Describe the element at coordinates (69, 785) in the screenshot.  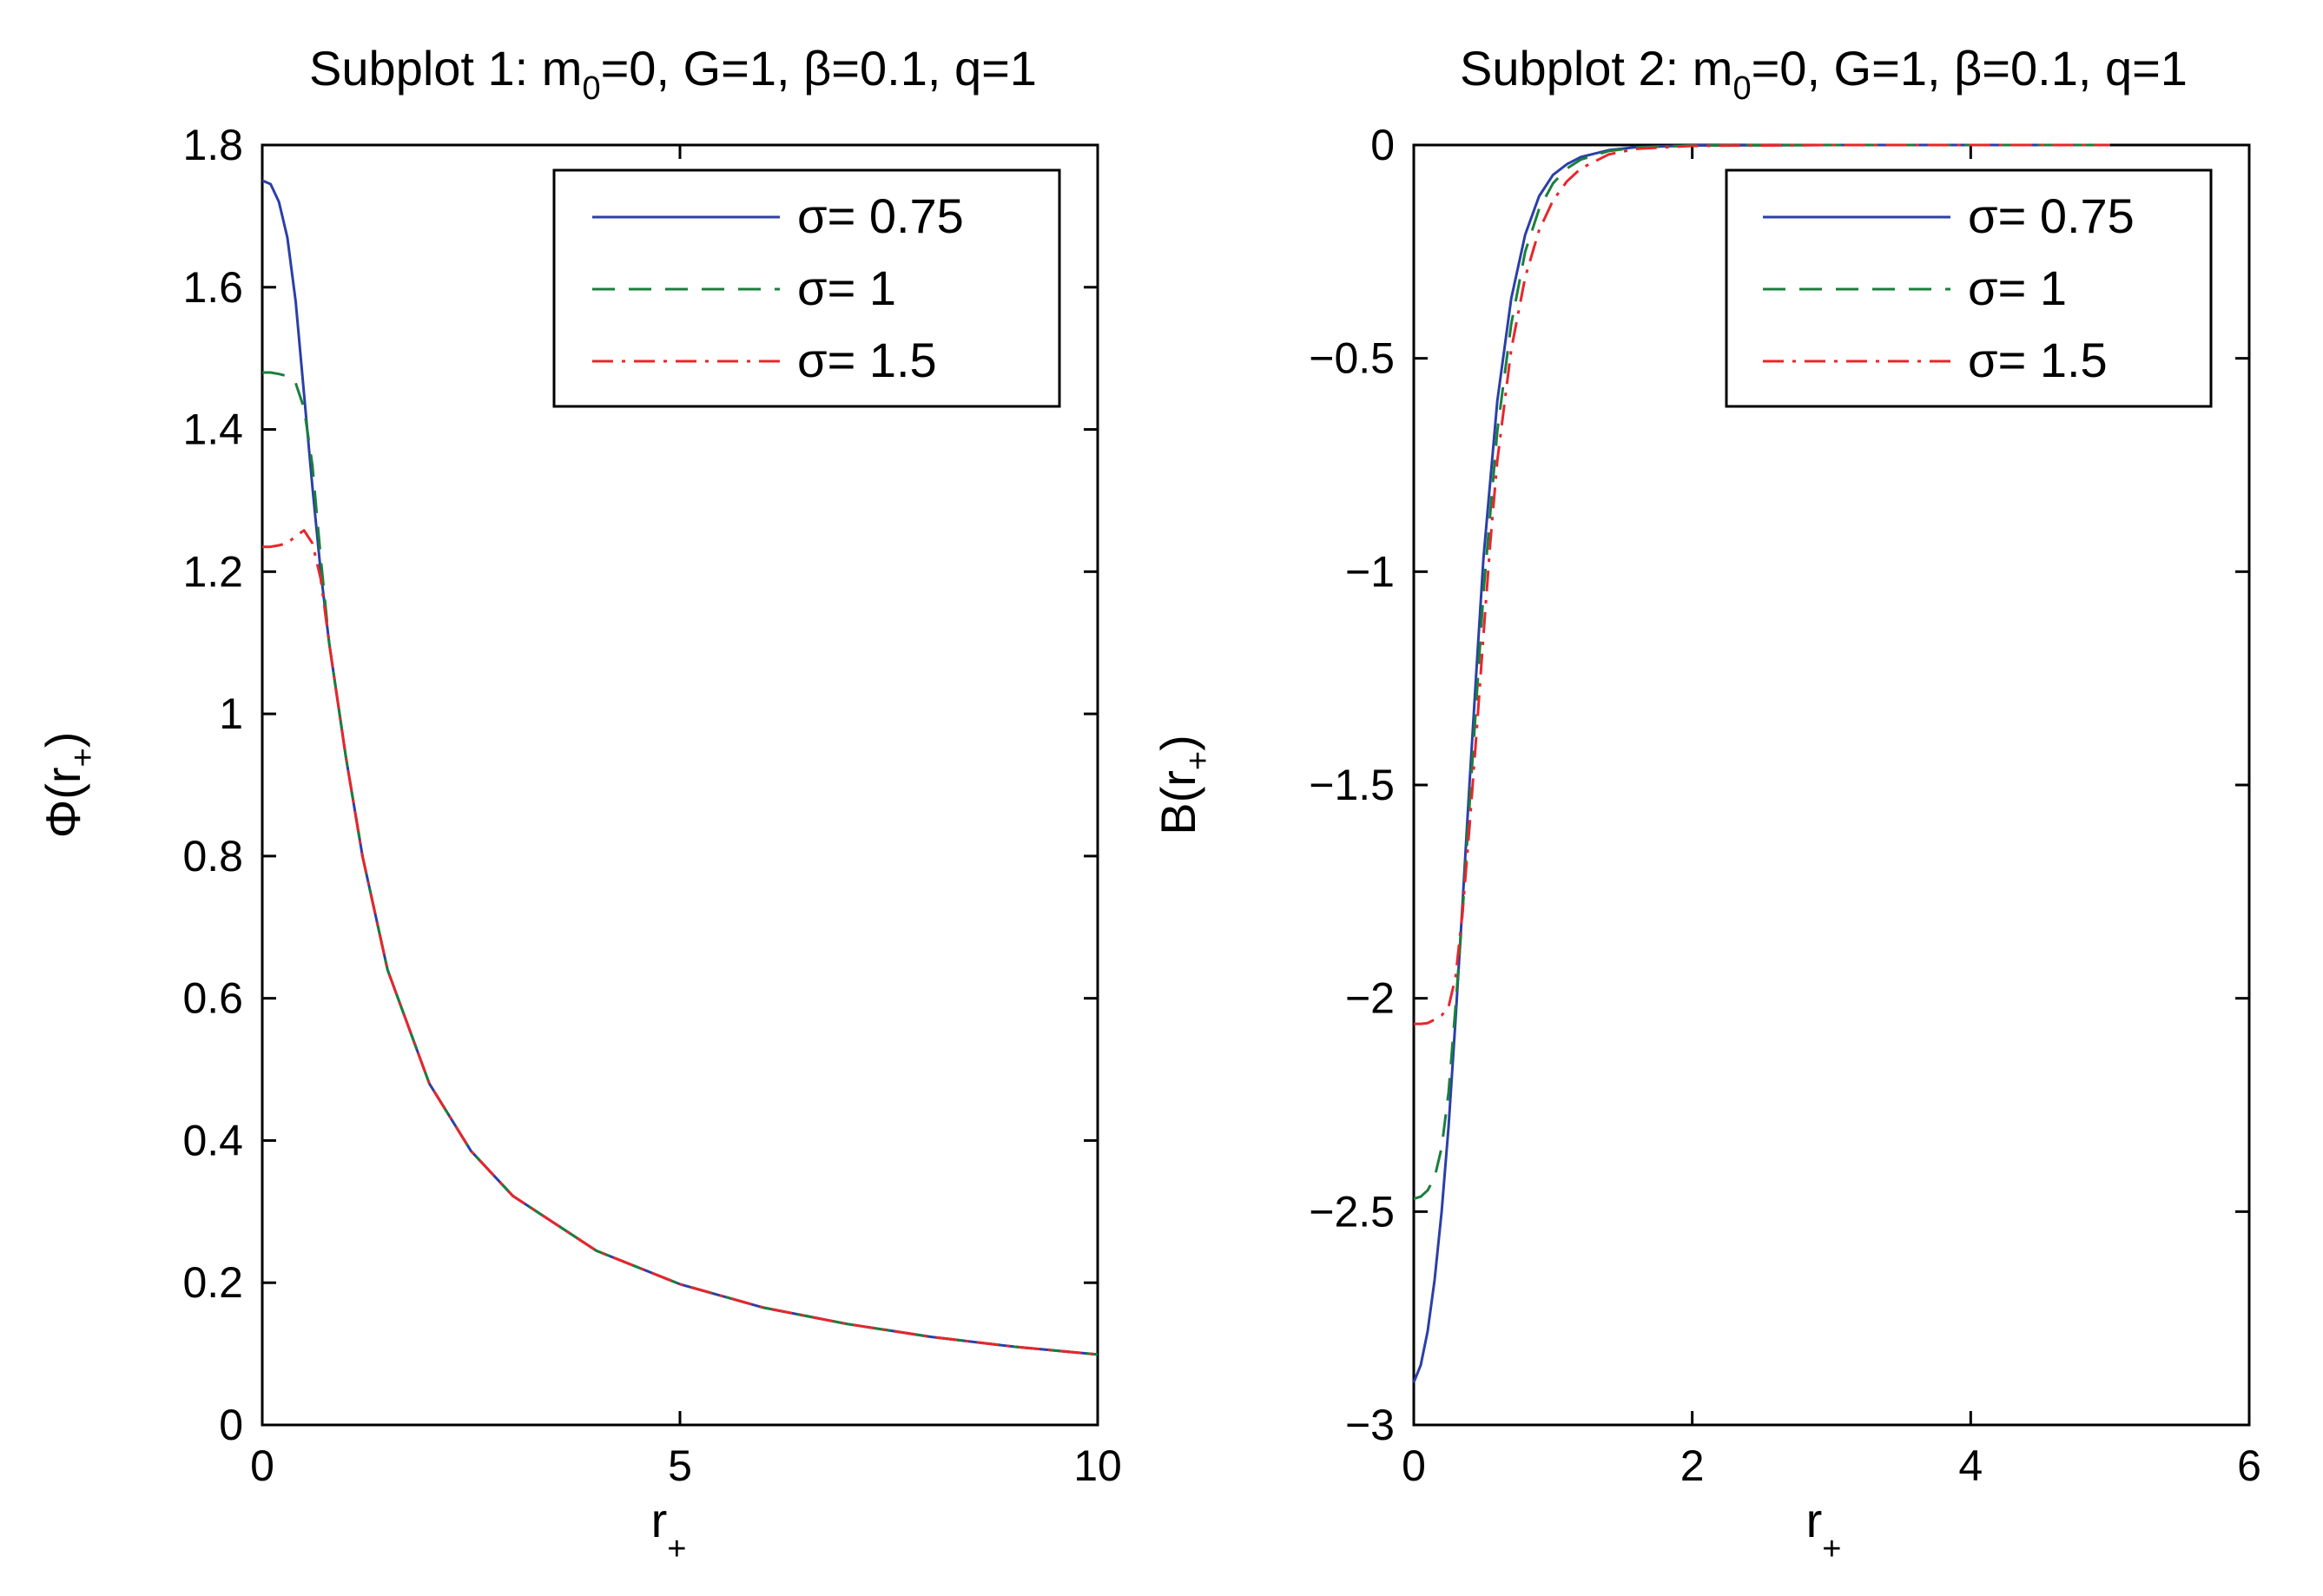
I see `subplot-1-ylabel: Φ(r+)` at that location.